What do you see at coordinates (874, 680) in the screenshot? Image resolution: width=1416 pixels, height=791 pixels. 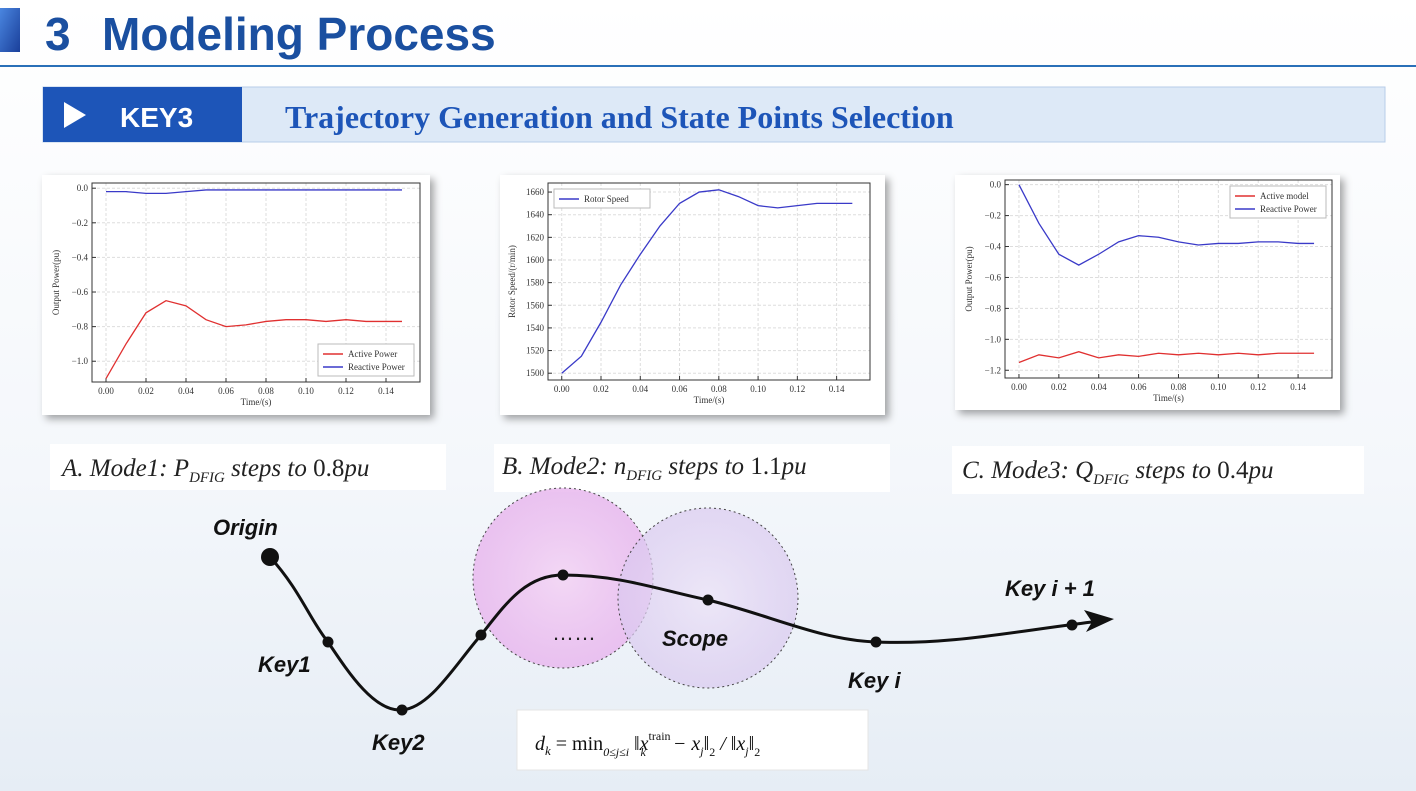 I see `label: Key i` at bounding box center [874, 680].